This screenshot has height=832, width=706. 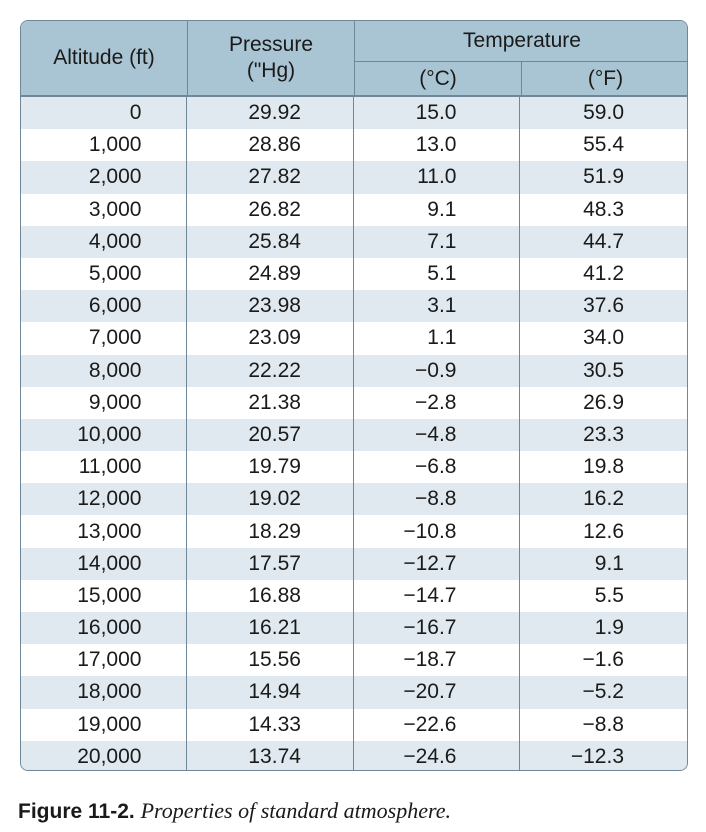 I want to click on celsius-header: (°C), so click(x=438, y=78).